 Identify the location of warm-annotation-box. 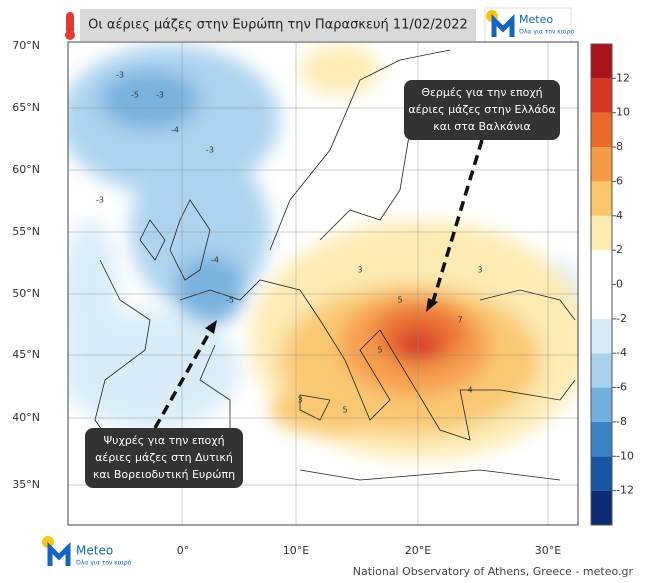
(482, 110).